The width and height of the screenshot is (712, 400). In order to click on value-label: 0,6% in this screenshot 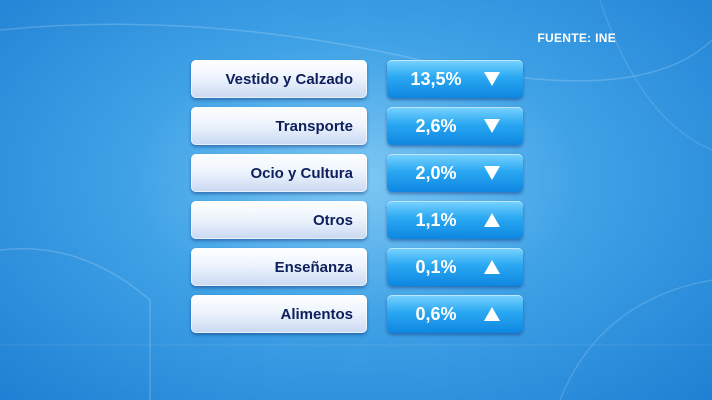, I will do `click(436, 313)`.